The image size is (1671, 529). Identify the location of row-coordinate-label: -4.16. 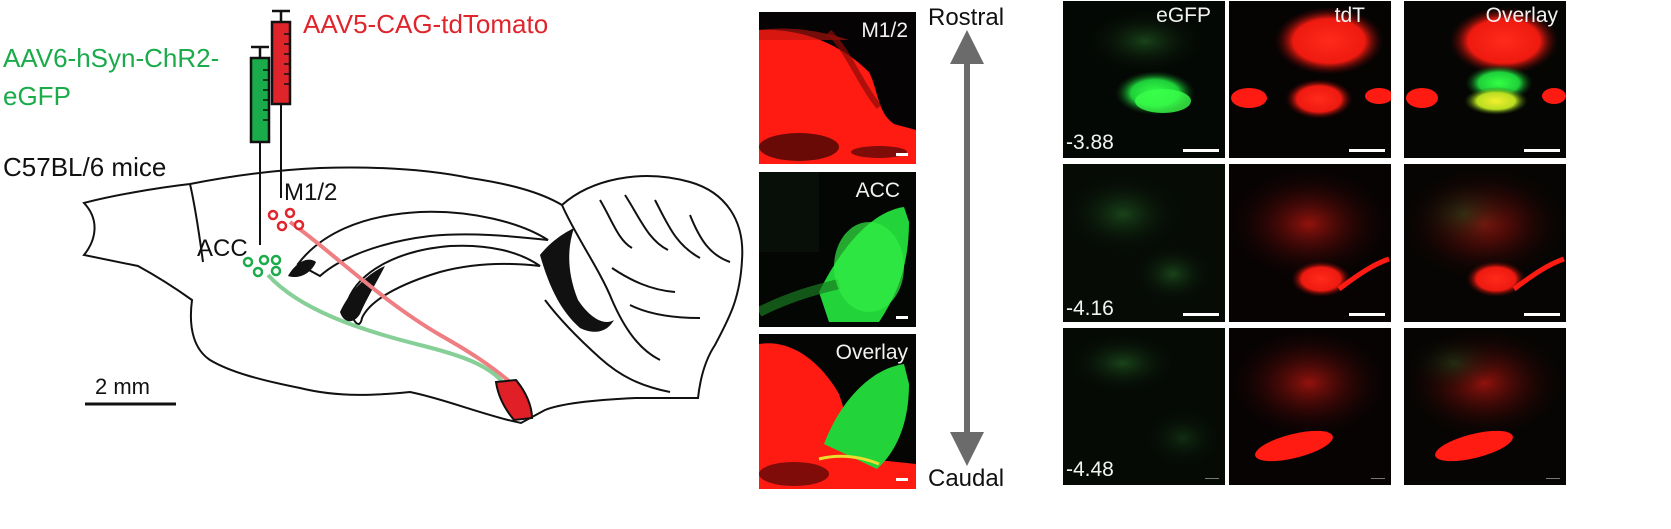
(1090, 308).